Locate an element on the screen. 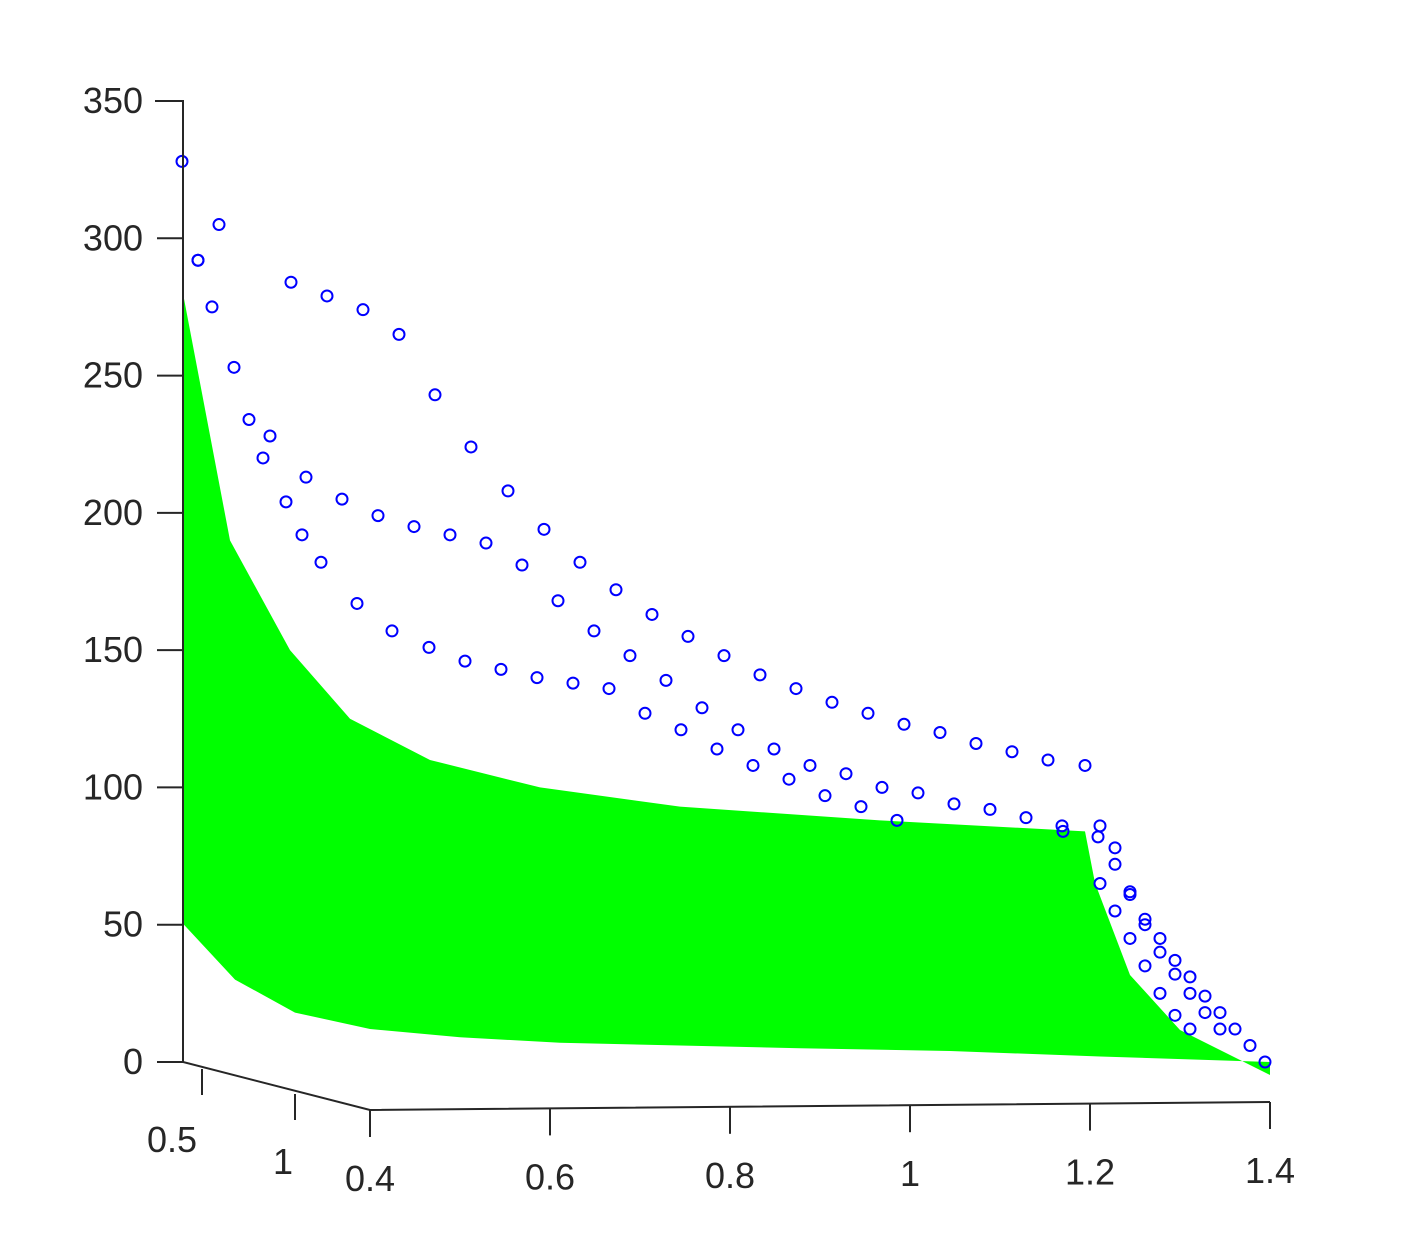 This screenshot has height=1250, width=1406. z-tick-label-50: 50 is located at coordinates (123, 924).